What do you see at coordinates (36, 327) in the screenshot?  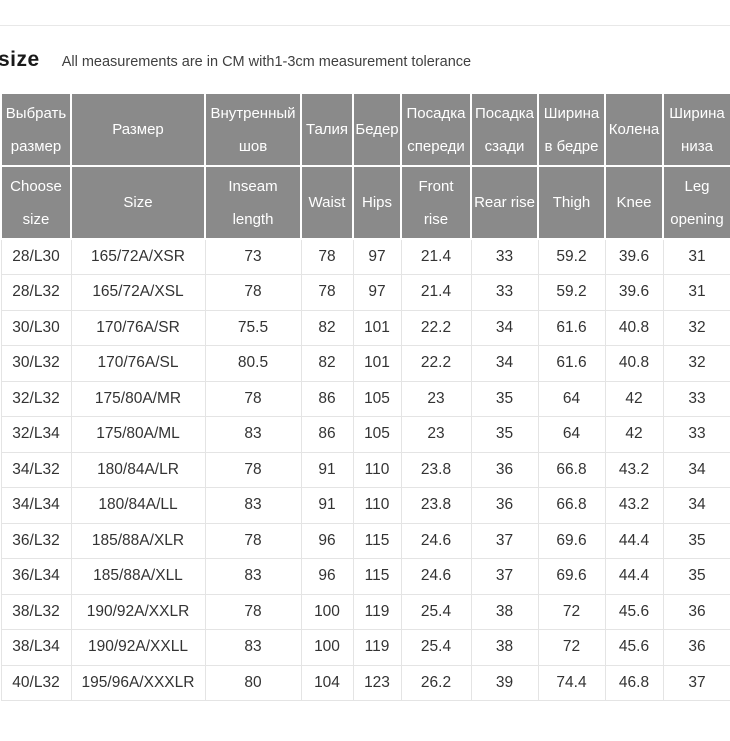 I see `cell-0: 30/L30` at bounding box center [36, 327].